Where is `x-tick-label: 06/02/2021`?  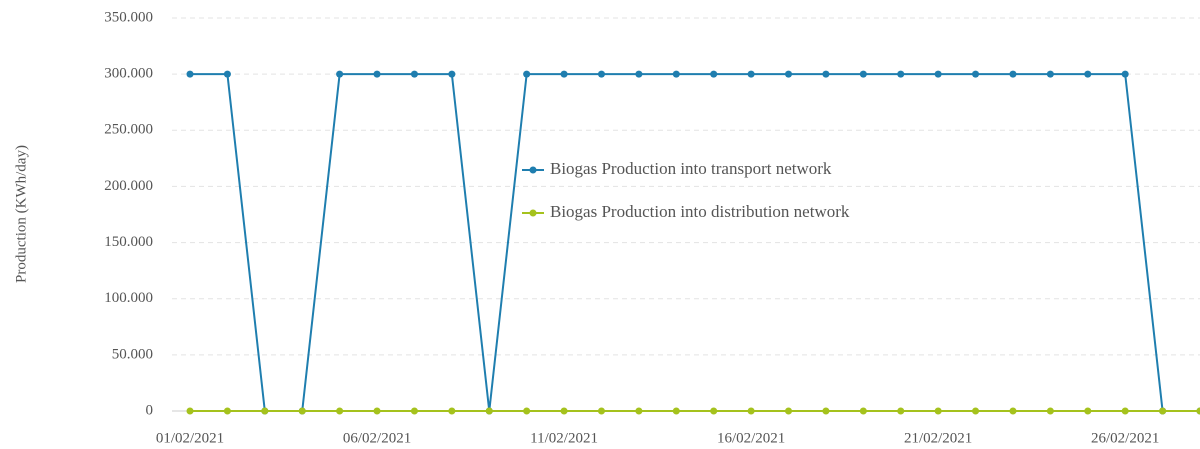 x-tick-label: 06/02/2021 is located at coordinates (377, 438).